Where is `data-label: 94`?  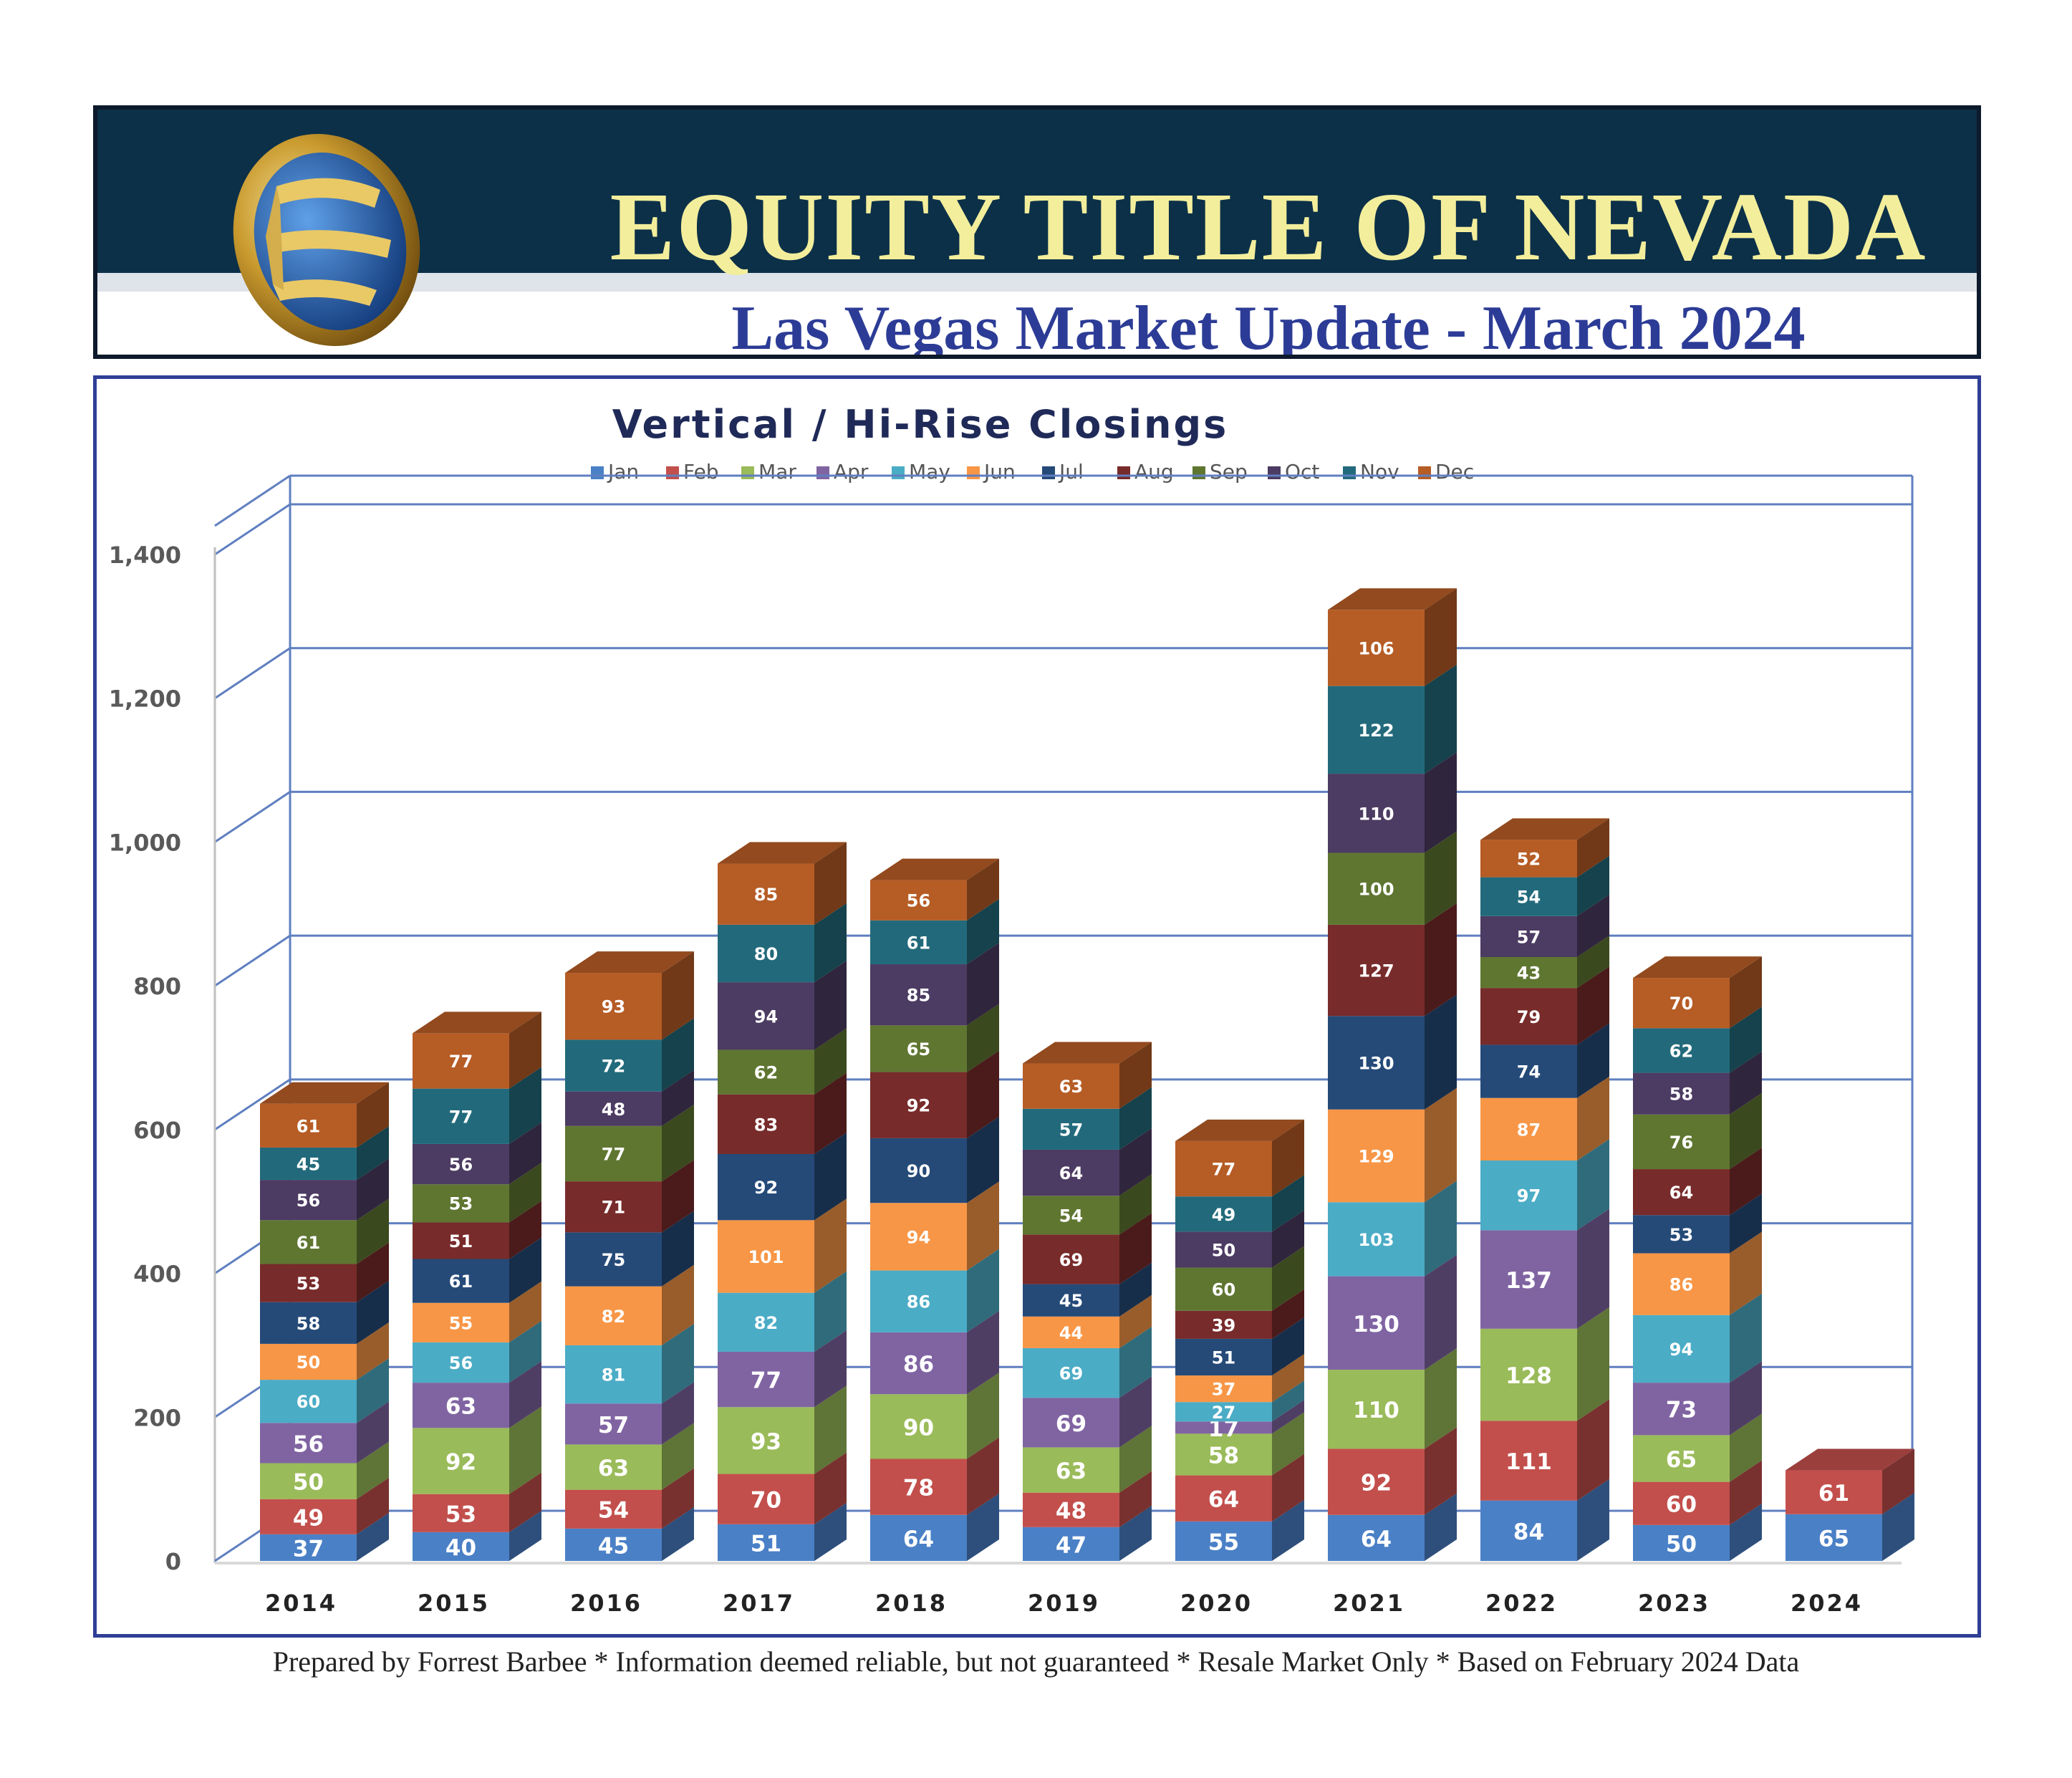 data-label: 94 is located at coordinates (1681, 1350).